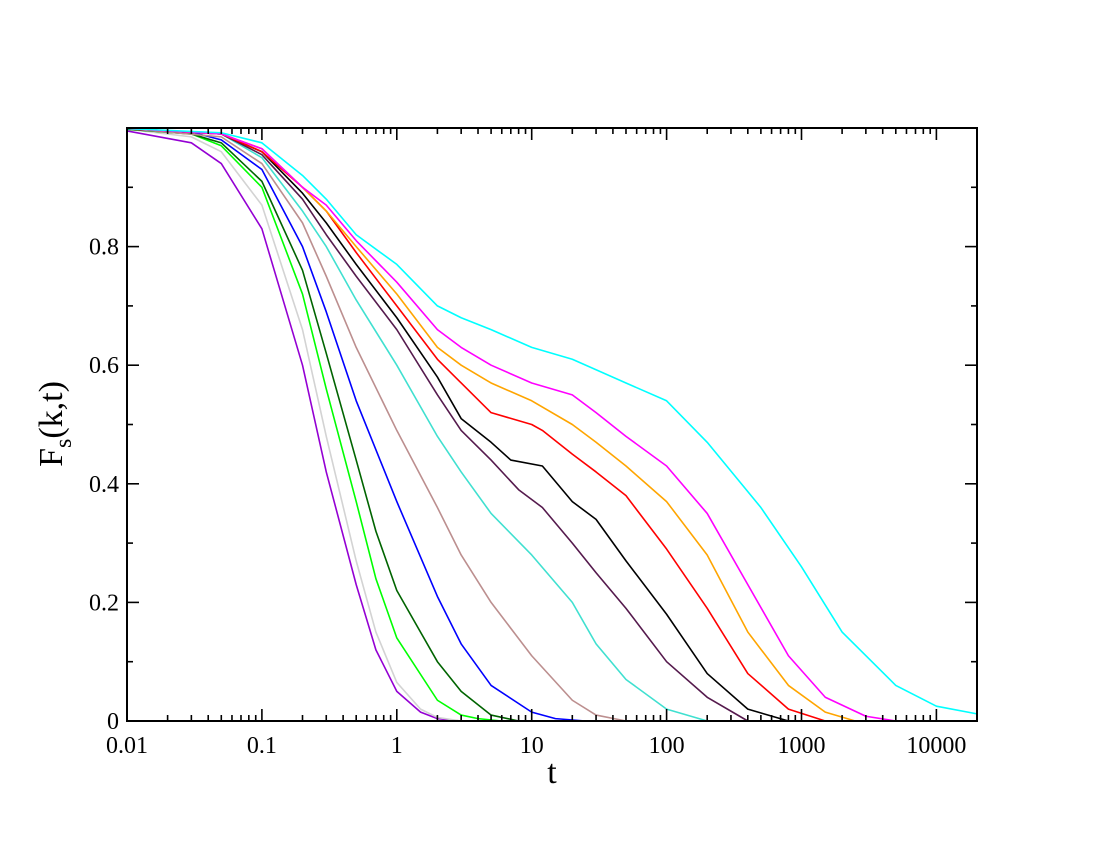 The width and height of the screenshot is (1100, 850). Describe the element at coordinates (397, 746) in the screenshot. I see `x-tick-label: 1` at that location.